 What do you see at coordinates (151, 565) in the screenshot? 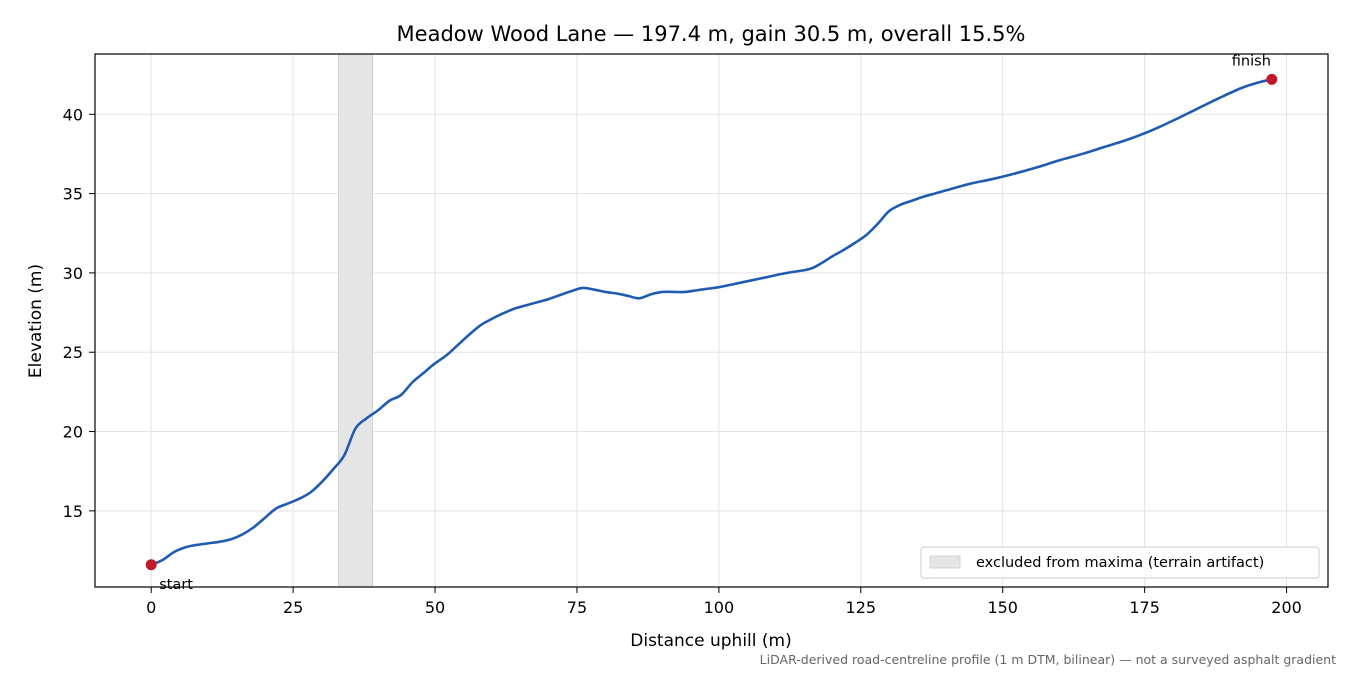
I see `start-marker` at bounding box center [151, 565].